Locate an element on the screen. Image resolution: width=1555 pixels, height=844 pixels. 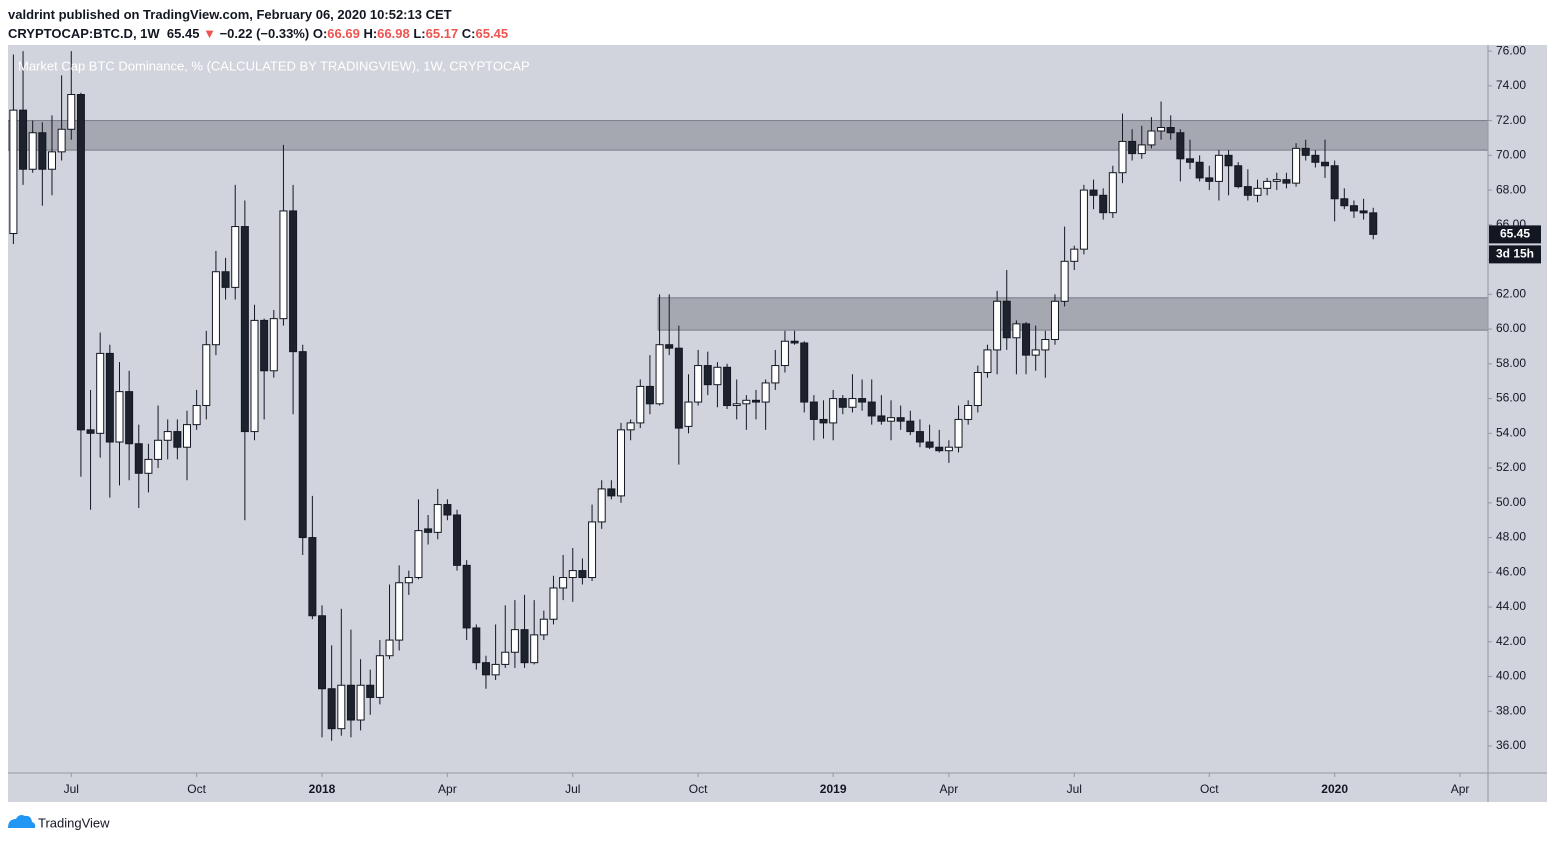
ohlc-label: O: is located at coordinates (320, 33).